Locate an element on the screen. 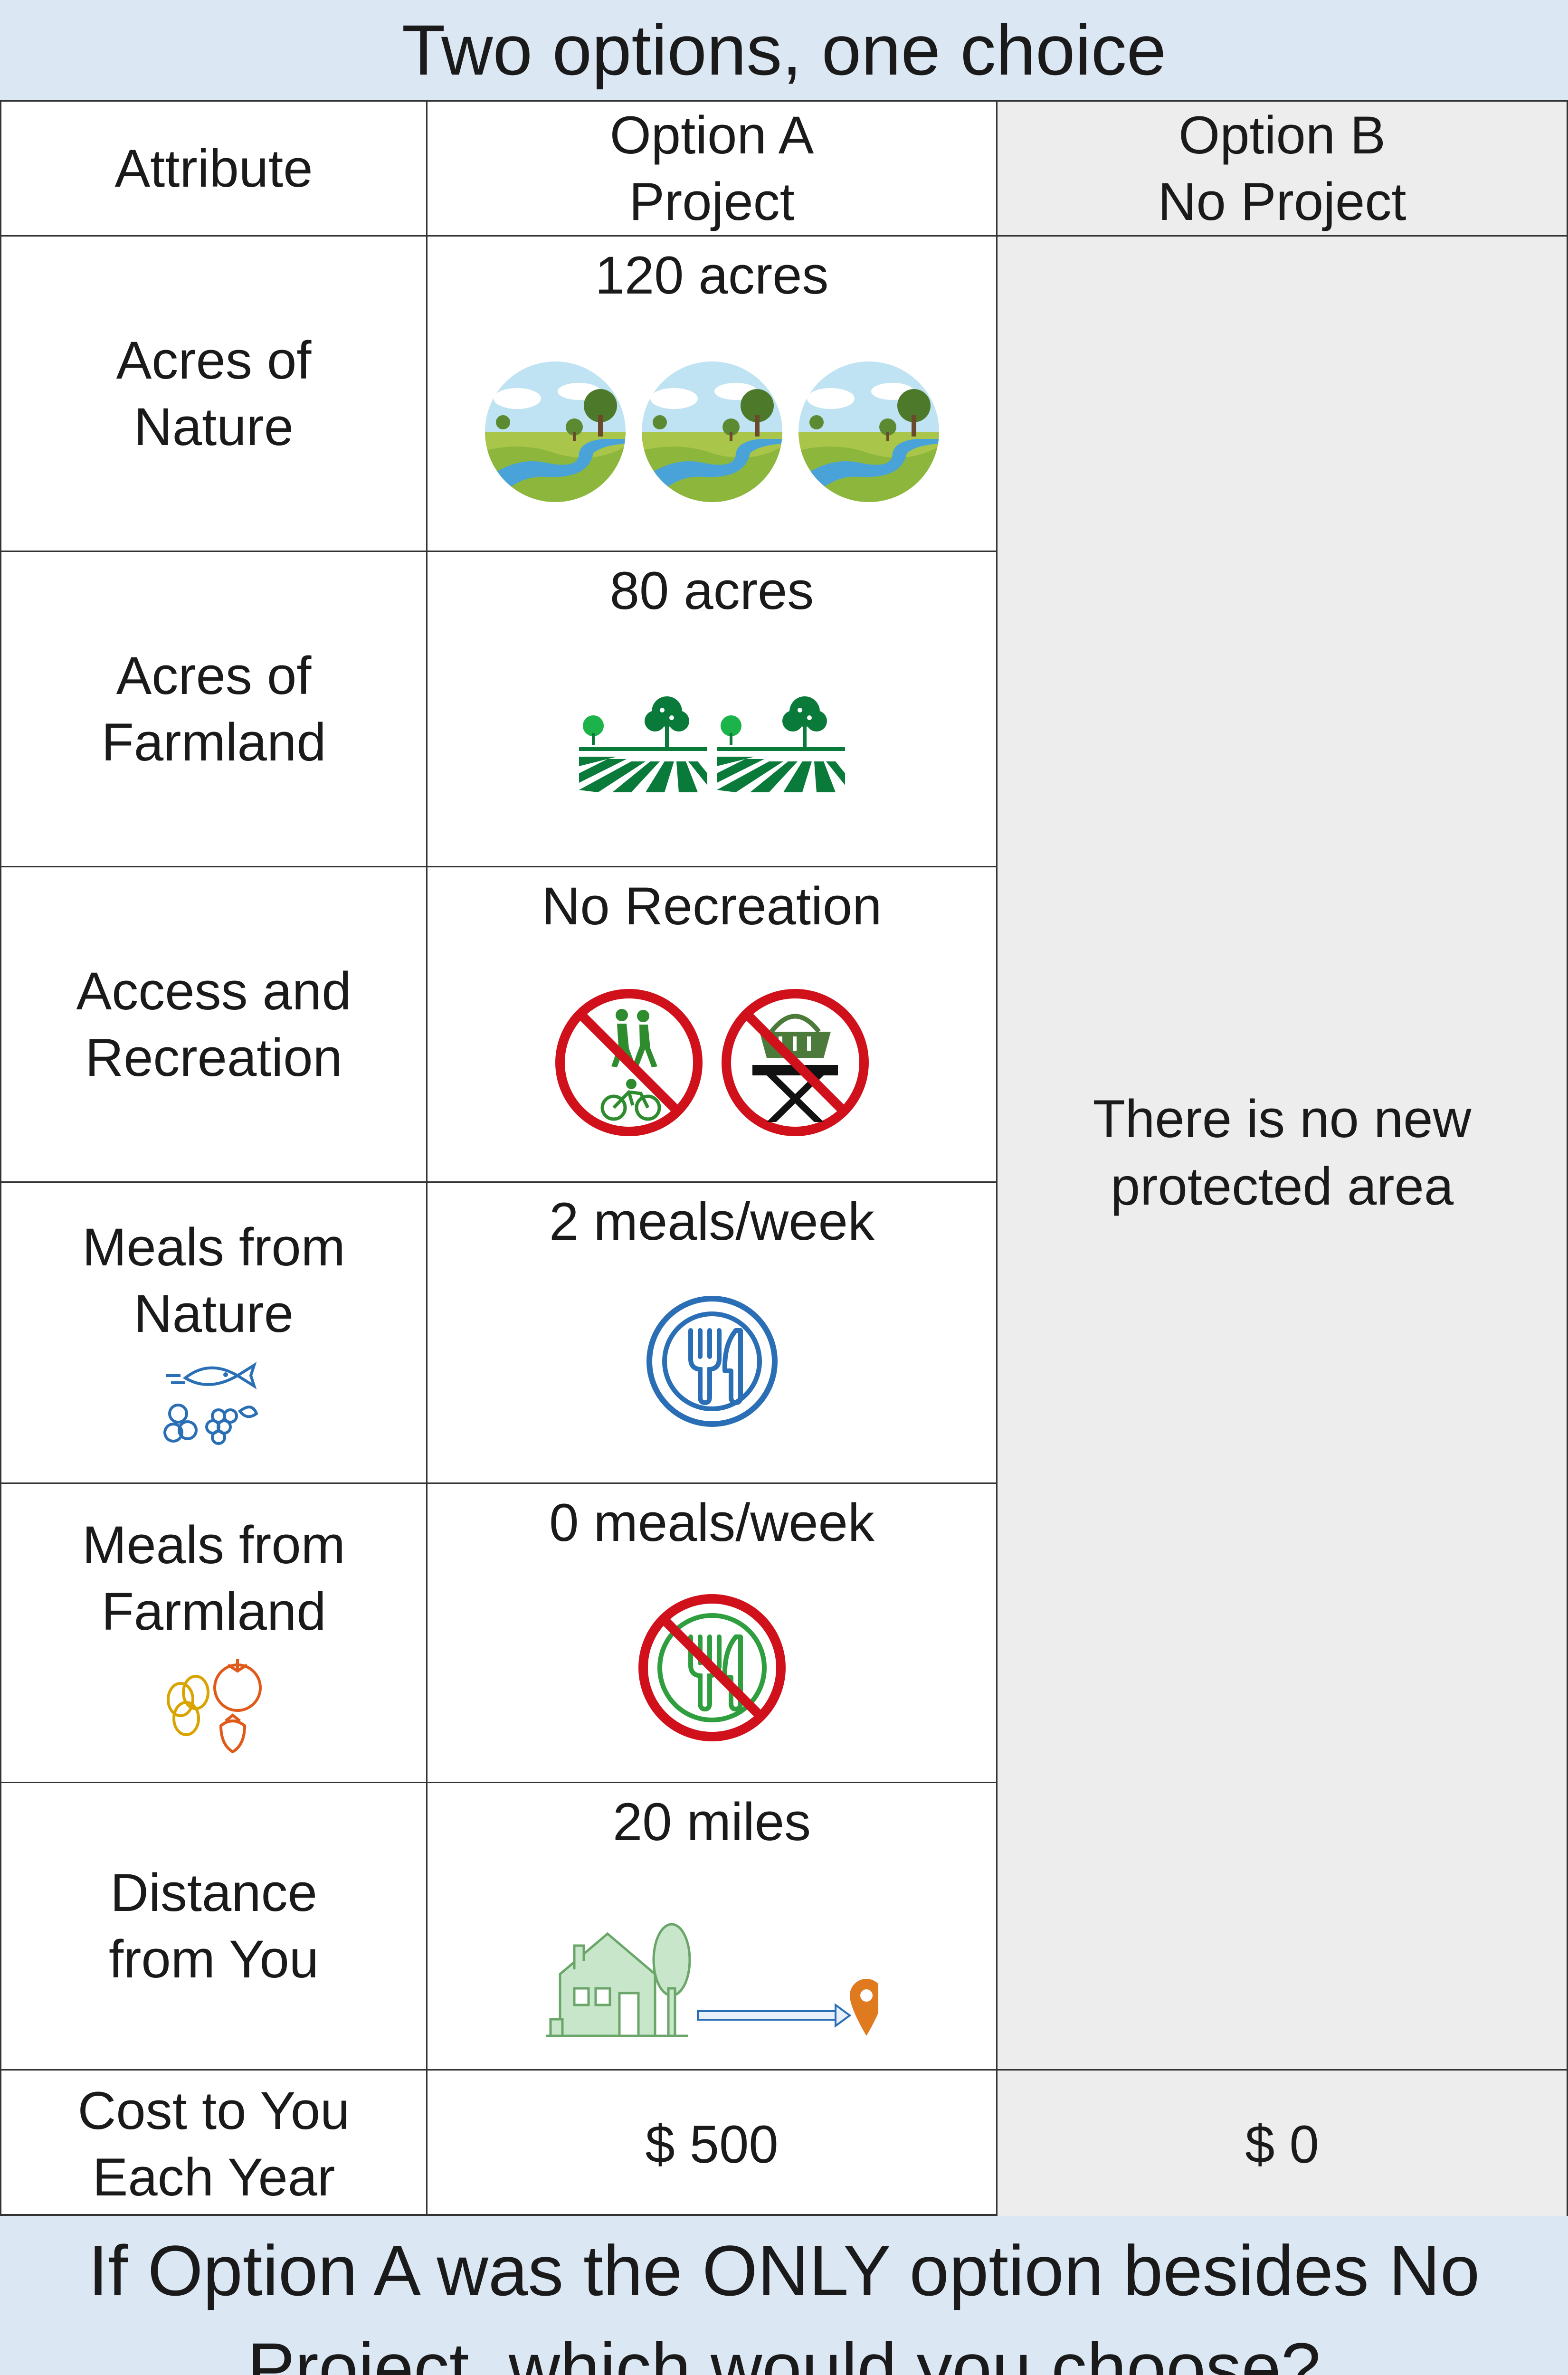 The width and height of the screenshot is (1568, 2375). attr-meals-farmland: Meals from Farmland is located at coordinates (214, 1633).